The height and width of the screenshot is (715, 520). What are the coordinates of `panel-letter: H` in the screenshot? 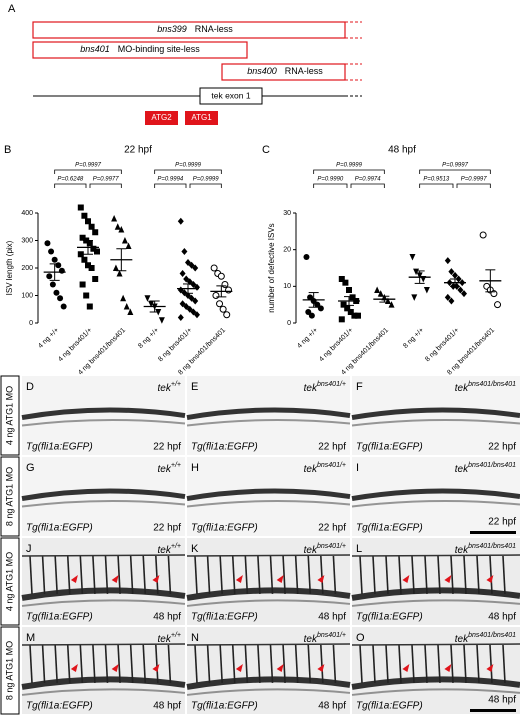 It's located at (195, 468).